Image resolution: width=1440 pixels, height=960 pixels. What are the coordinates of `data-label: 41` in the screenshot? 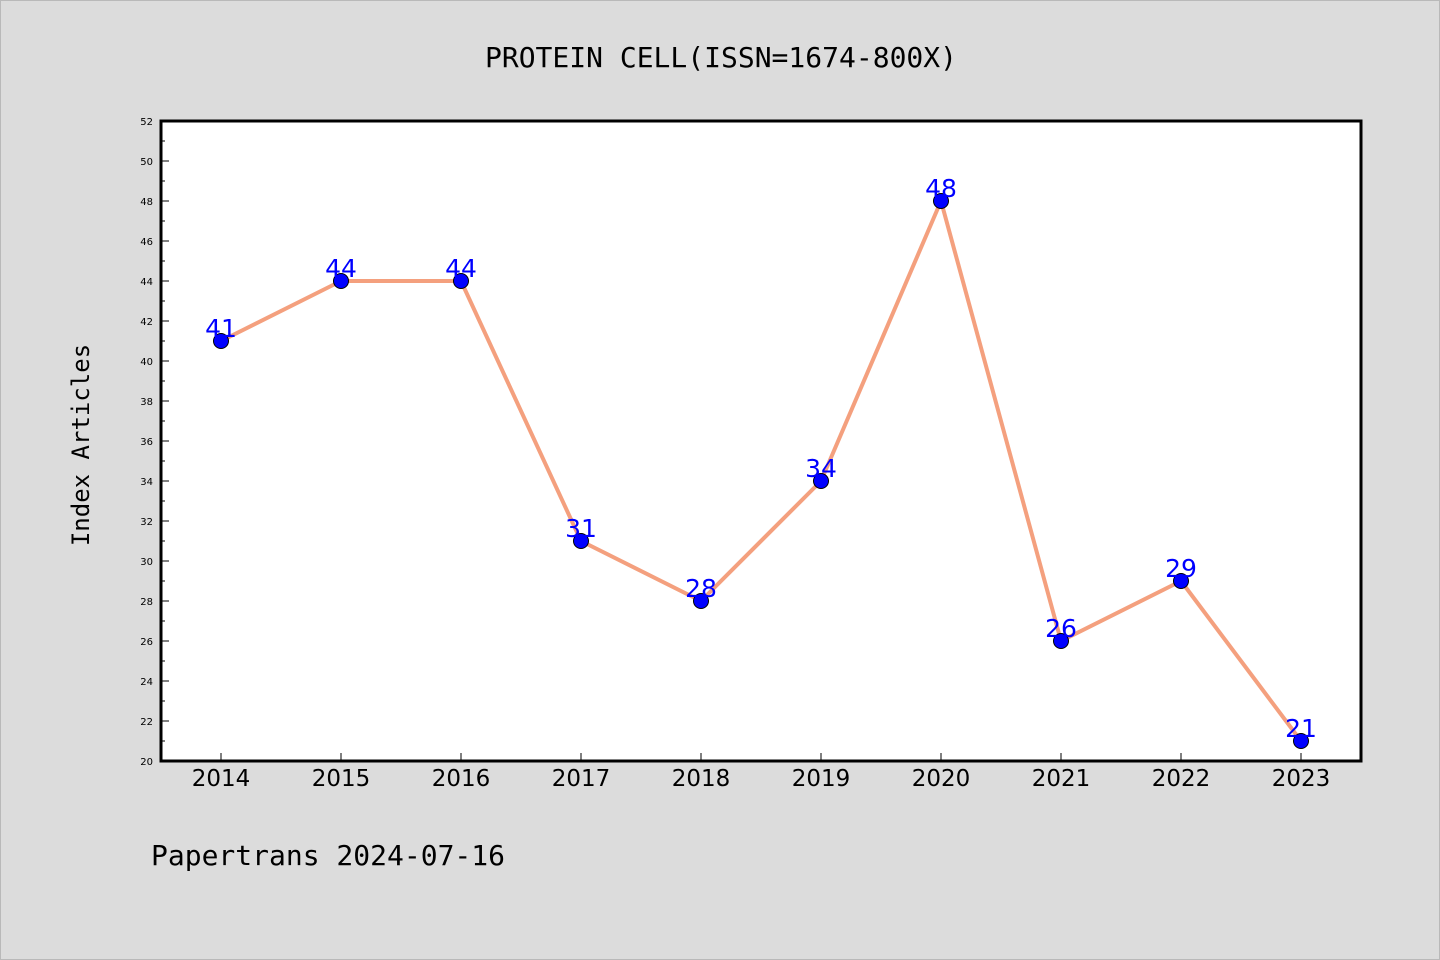 It's located at (221, 328).